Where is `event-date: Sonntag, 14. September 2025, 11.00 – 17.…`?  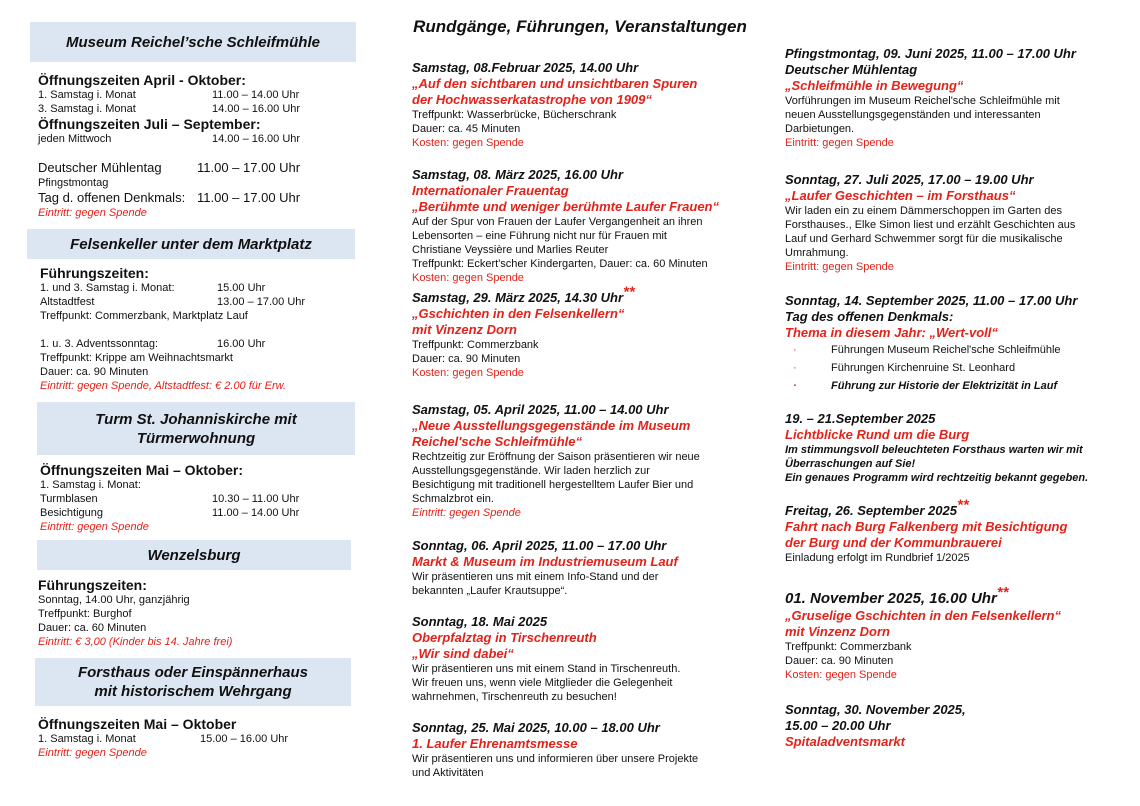
event-date: Sonntag, 14. September 2025, 11.00 – 17.… is located at coordinates (931, 301).